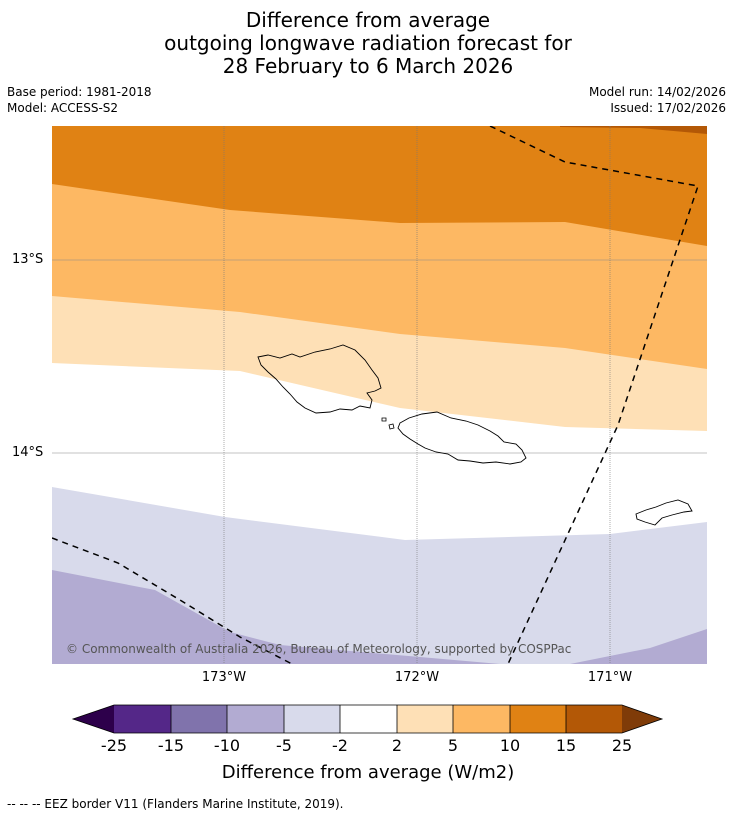 The width and height of the screenshot is (736, 816). Describe the element at coordinates (368, 43) in the screenshot. I see `chart-title-line-2: outgoing longwave radiation forecast for` at that location.